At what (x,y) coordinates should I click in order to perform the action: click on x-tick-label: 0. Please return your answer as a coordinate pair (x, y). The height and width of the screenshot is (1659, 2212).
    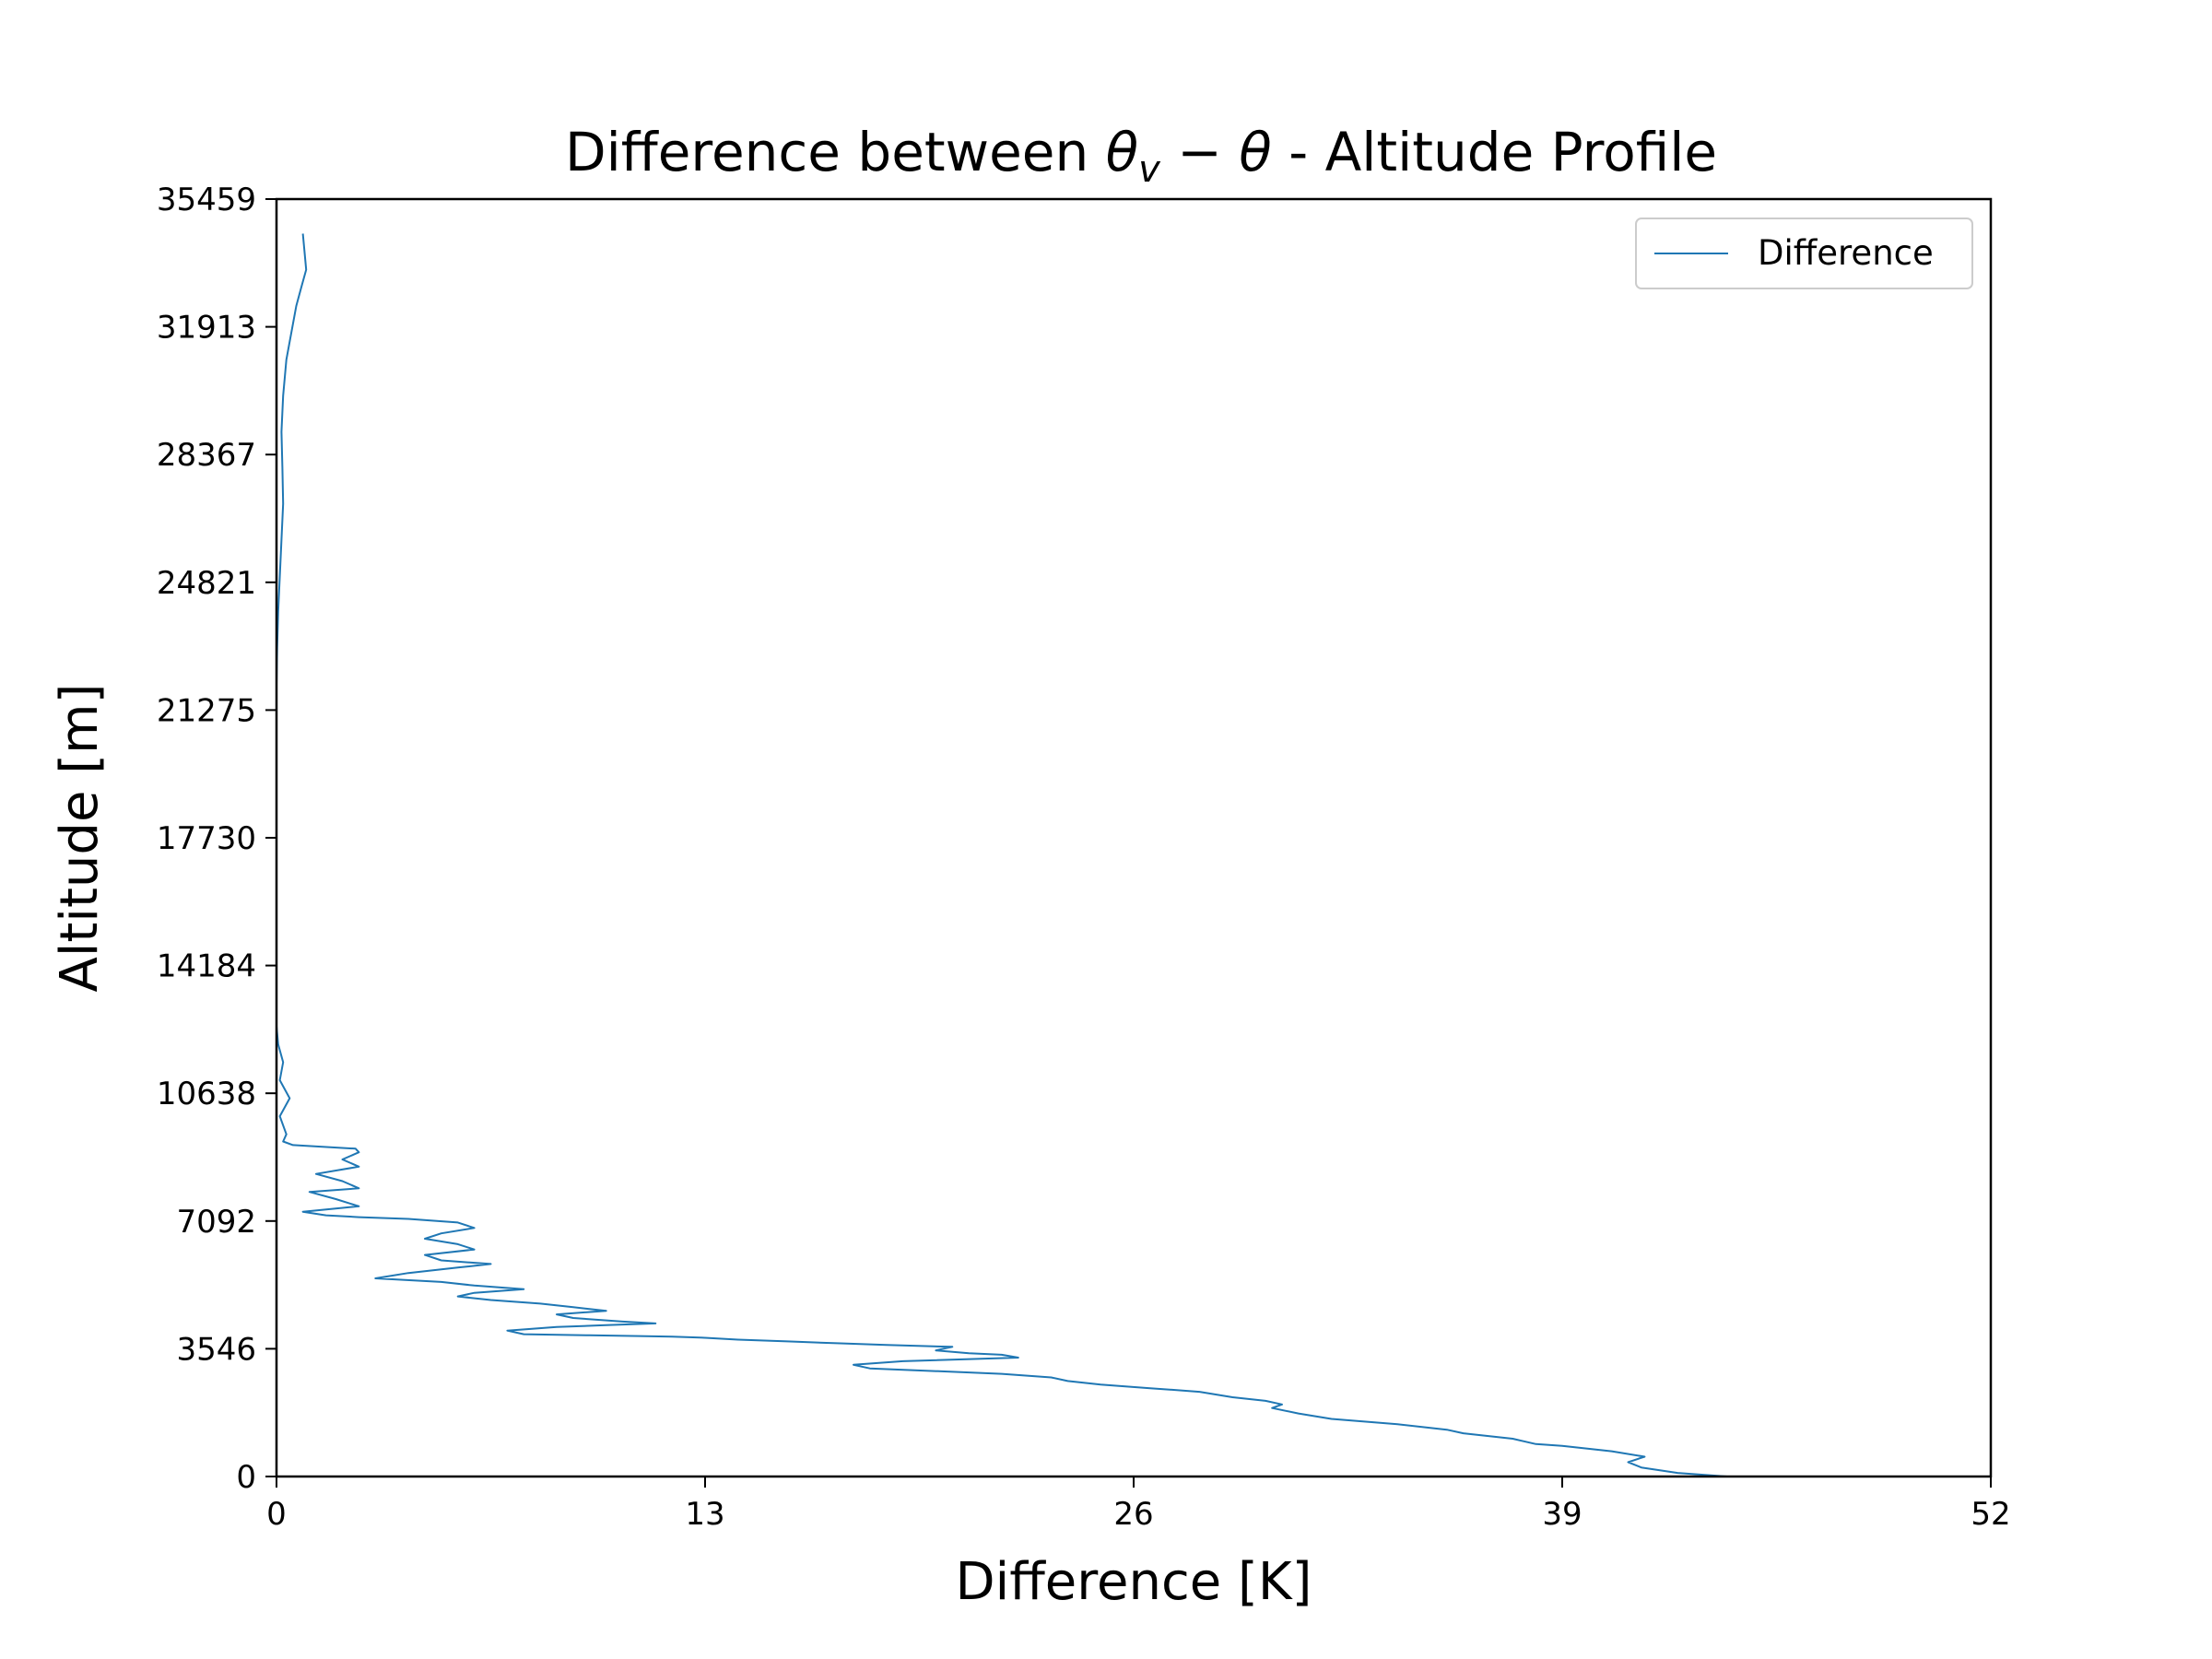
    Looking at the image, I should click on (276, 1514).